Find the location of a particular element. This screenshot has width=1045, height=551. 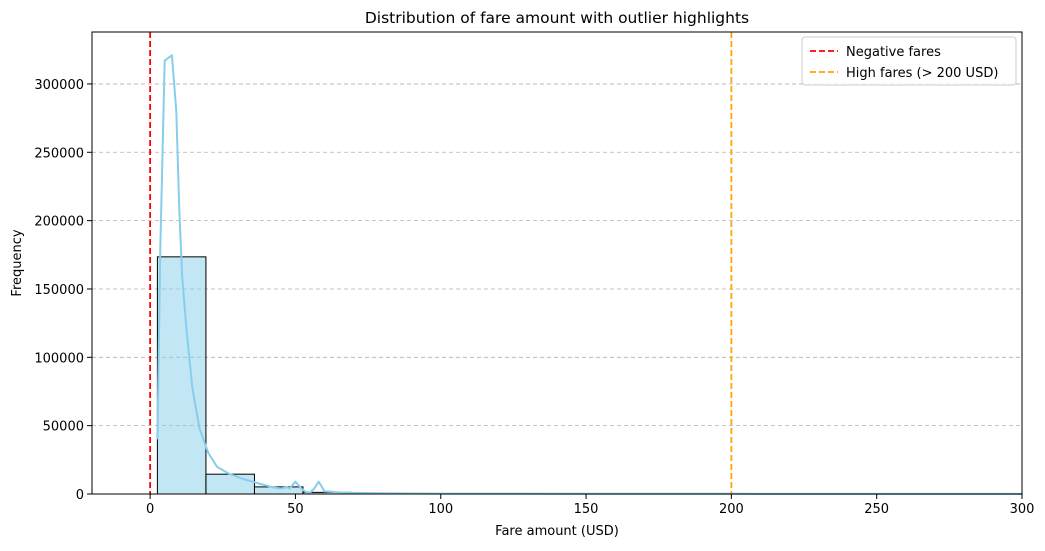

histogram-bars is located at coordinates (327, 375).